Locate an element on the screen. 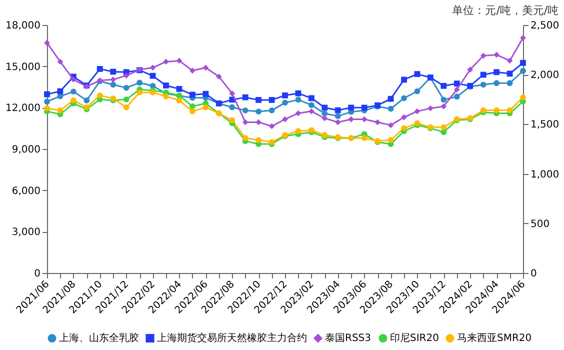 Image resolution: width=564 pixels, height=350 pixels. chart-title: 单位：元/吨，美元/吨 is located at coordinates (505, 10).